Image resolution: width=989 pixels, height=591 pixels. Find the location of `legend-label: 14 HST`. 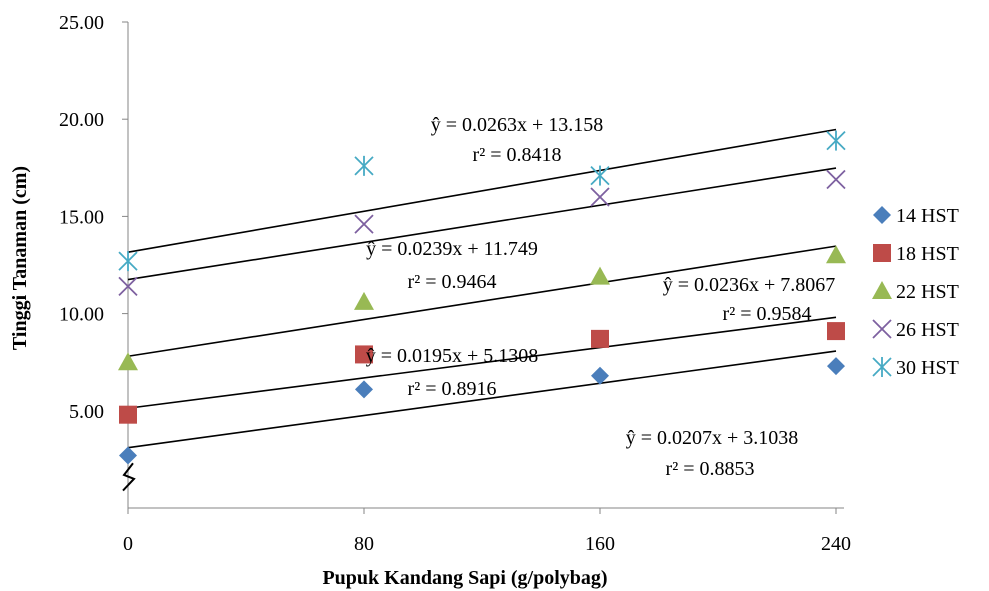

legend-label: 14 HST is located at coordinates (927, 216).